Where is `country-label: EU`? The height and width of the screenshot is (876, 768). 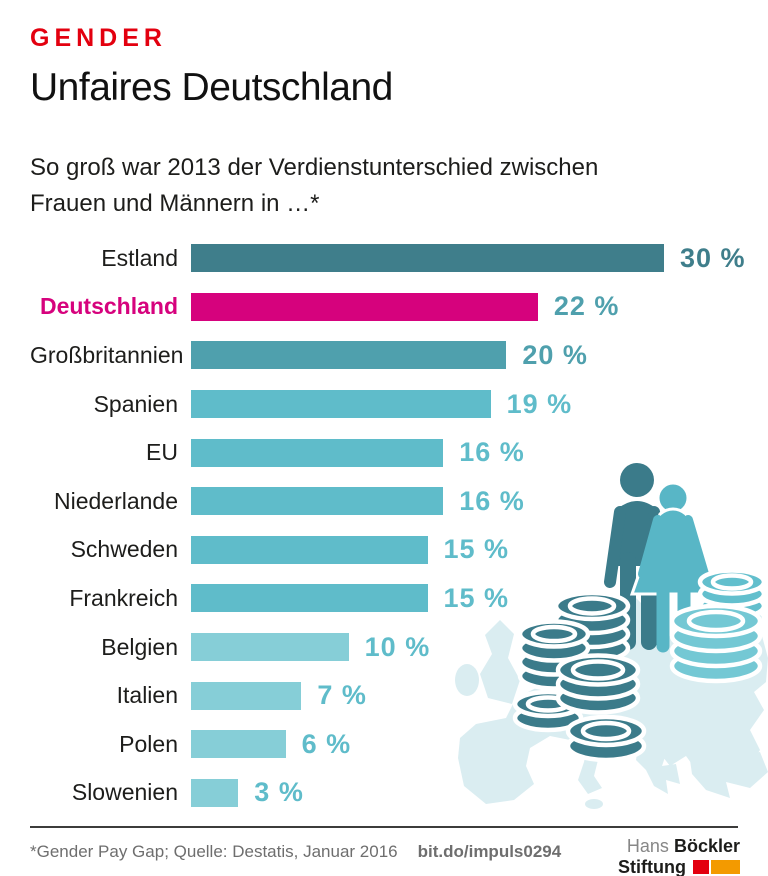 country-label: EU is located at coordinates (162, 452).